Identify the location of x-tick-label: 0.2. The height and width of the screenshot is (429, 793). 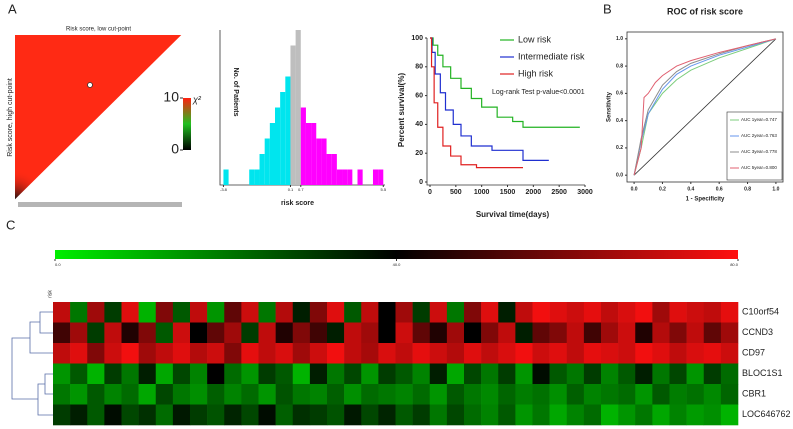
(662, 189).